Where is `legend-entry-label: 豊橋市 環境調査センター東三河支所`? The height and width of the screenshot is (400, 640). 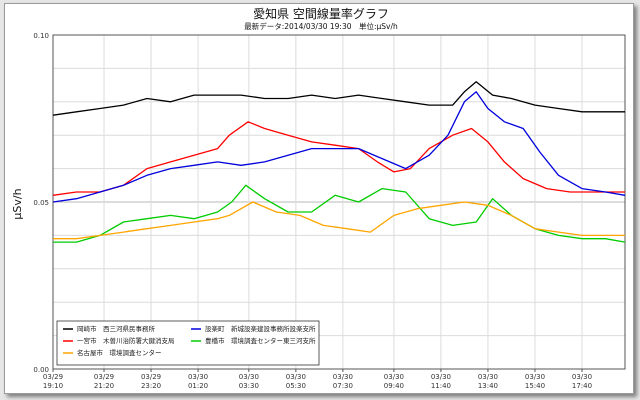 legend-entry-label: 豊橋市 環境調査センター東三河支所 is located at coordinates (260, 340).